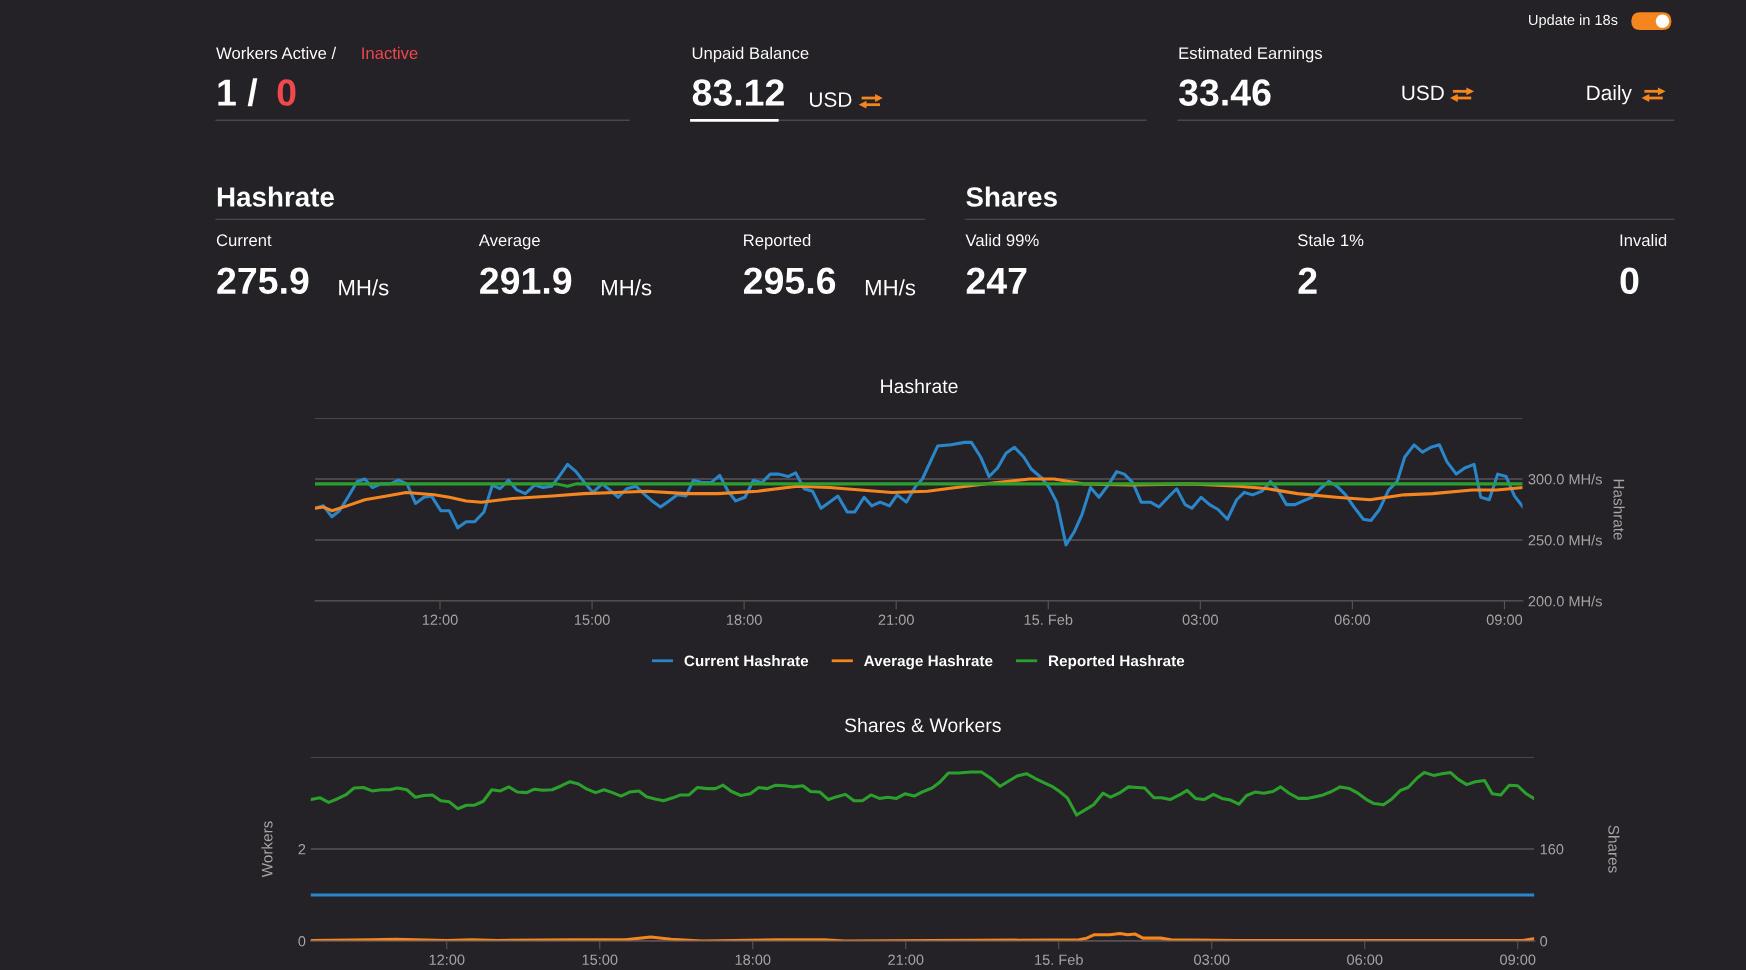 This screenshot has width=1746, height=970. Describe the element at coordinates (1011, 196) in the screenshot. I see `text: Shares` at that location.